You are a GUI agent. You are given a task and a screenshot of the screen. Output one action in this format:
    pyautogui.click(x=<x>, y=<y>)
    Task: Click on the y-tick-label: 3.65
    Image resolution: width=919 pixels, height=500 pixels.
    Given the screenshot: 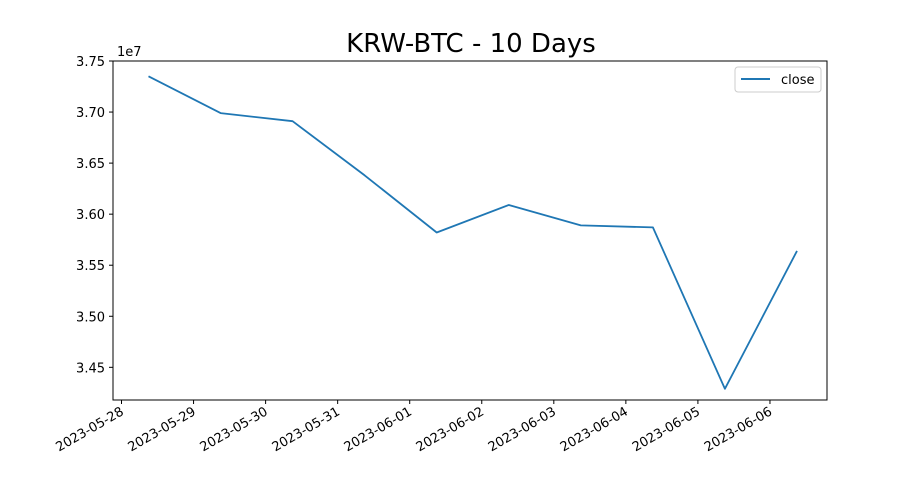 What is the action you would take?
    pyautogui.click(x=90, y=164)
    